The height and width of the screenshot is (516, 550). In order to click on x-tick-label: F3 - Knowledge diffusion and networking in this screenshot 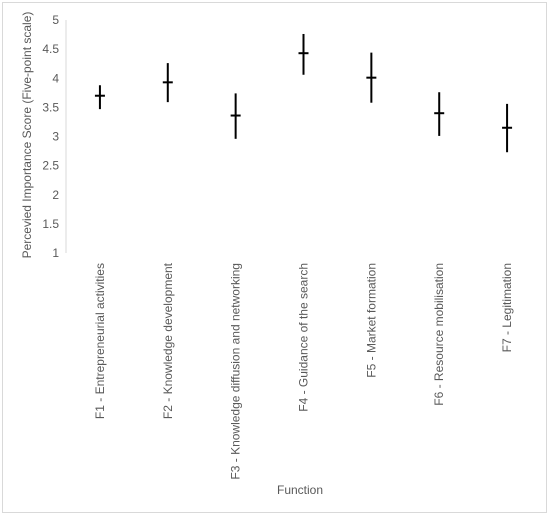, I will do `click(236, 371)`.